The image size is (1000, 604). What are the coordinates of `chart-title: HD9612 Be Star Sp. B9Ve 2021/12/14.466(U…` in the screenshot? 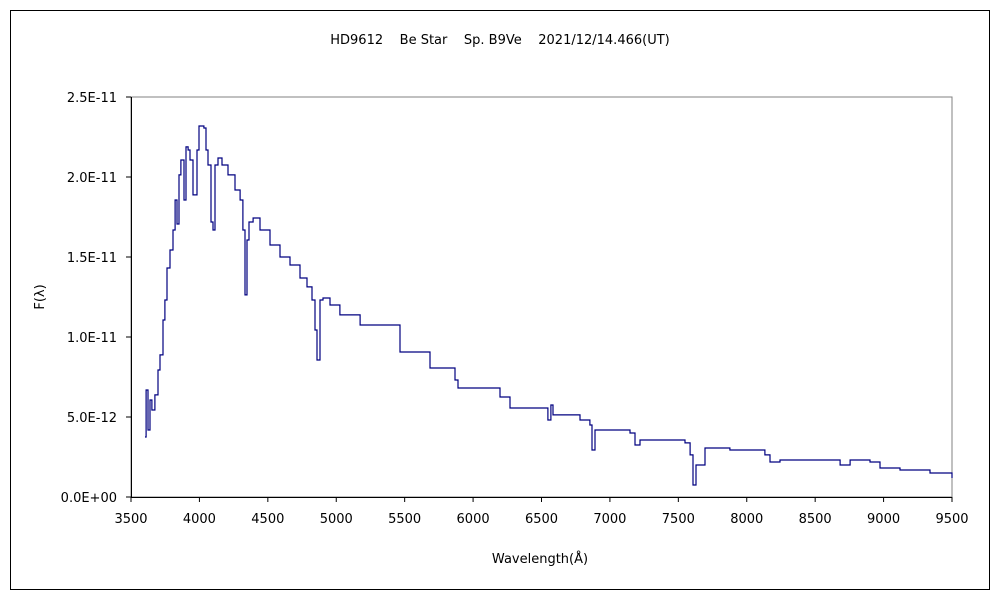 It's located at (499, 40).